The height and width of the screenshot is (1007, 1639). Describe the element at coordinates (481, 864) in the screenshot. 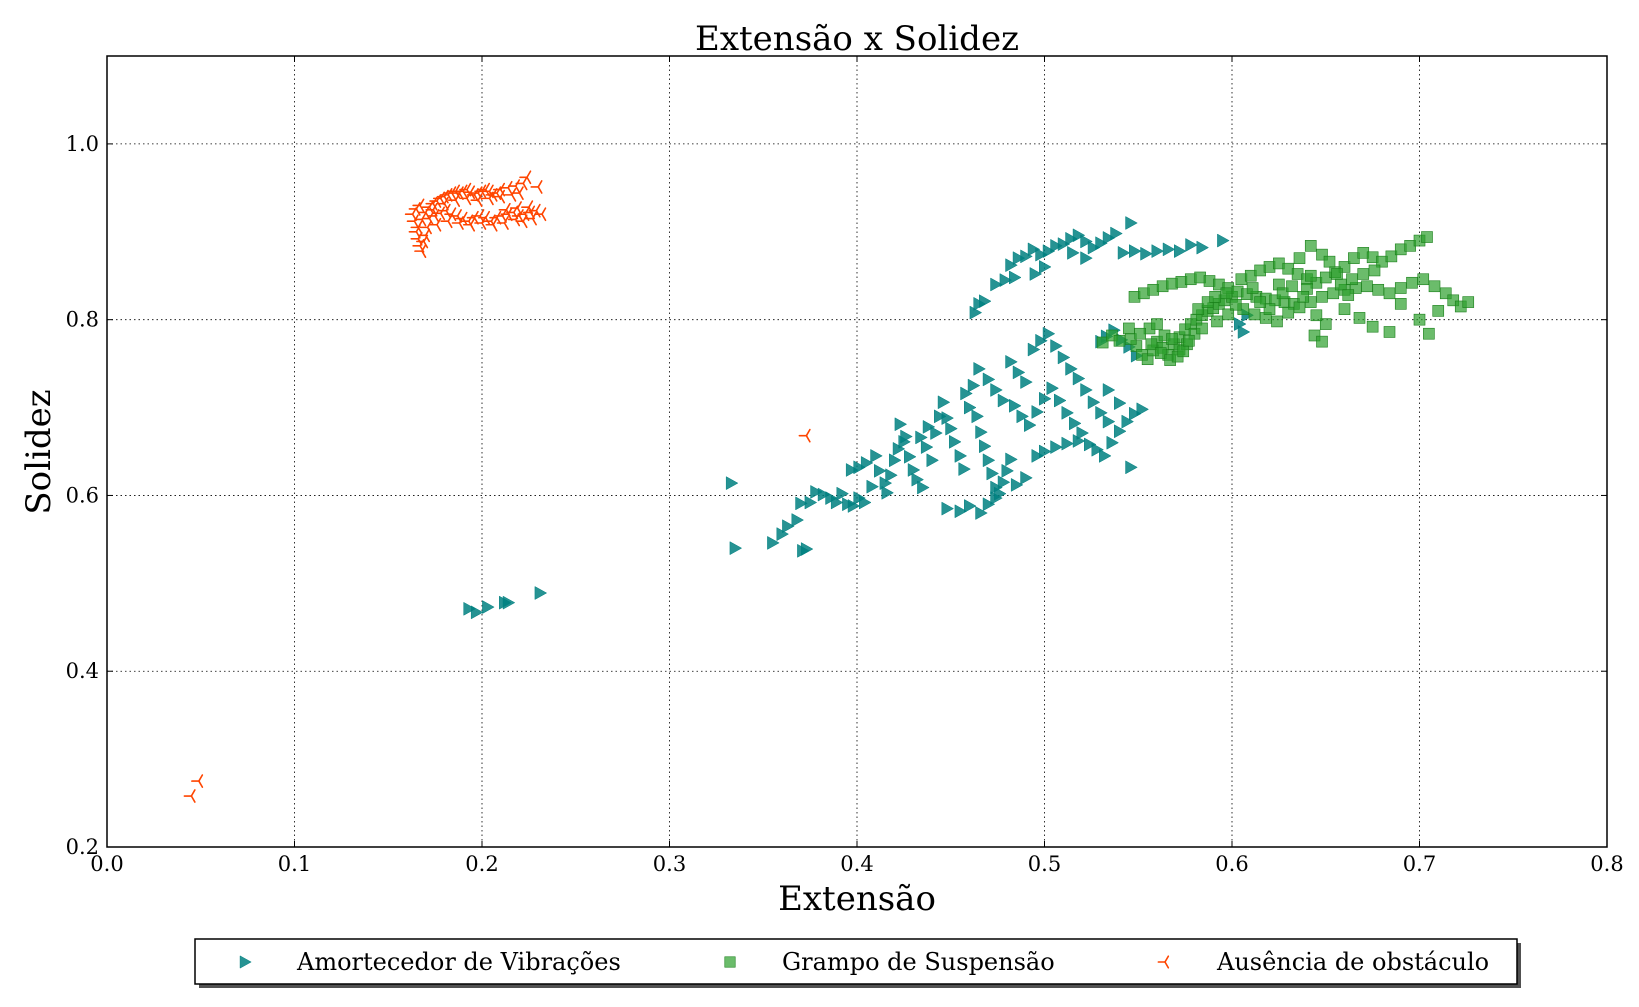

I see `x-tick-label: 0.2` at that location.